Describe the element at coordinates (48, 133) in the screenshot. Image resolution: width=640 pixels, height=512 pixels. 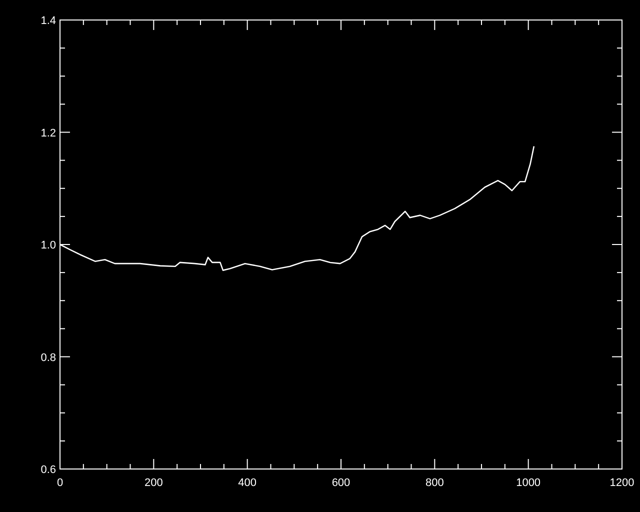
I see `y-tick-label: 1.2` at that location.